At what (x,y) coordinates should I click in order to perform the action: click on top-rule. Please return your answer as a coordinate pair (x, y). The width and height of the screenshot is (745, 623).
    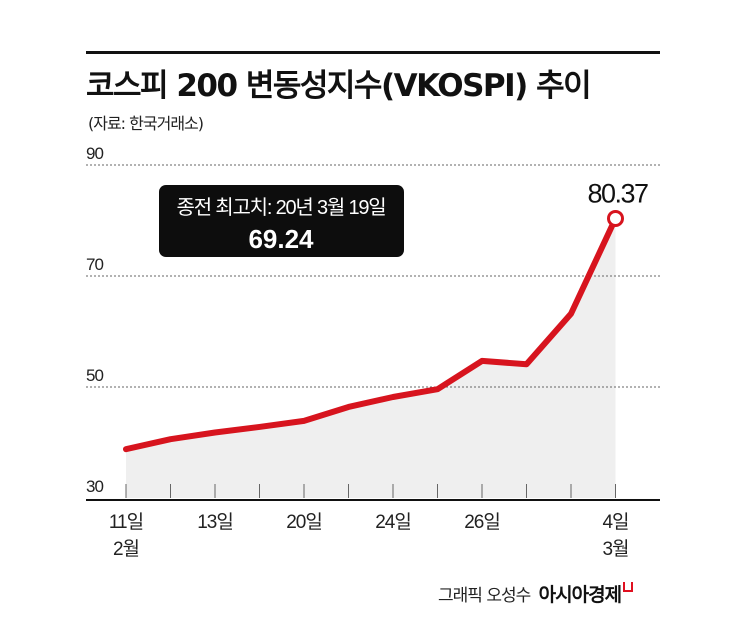
    Looking at the image, I should click on (373, 52).